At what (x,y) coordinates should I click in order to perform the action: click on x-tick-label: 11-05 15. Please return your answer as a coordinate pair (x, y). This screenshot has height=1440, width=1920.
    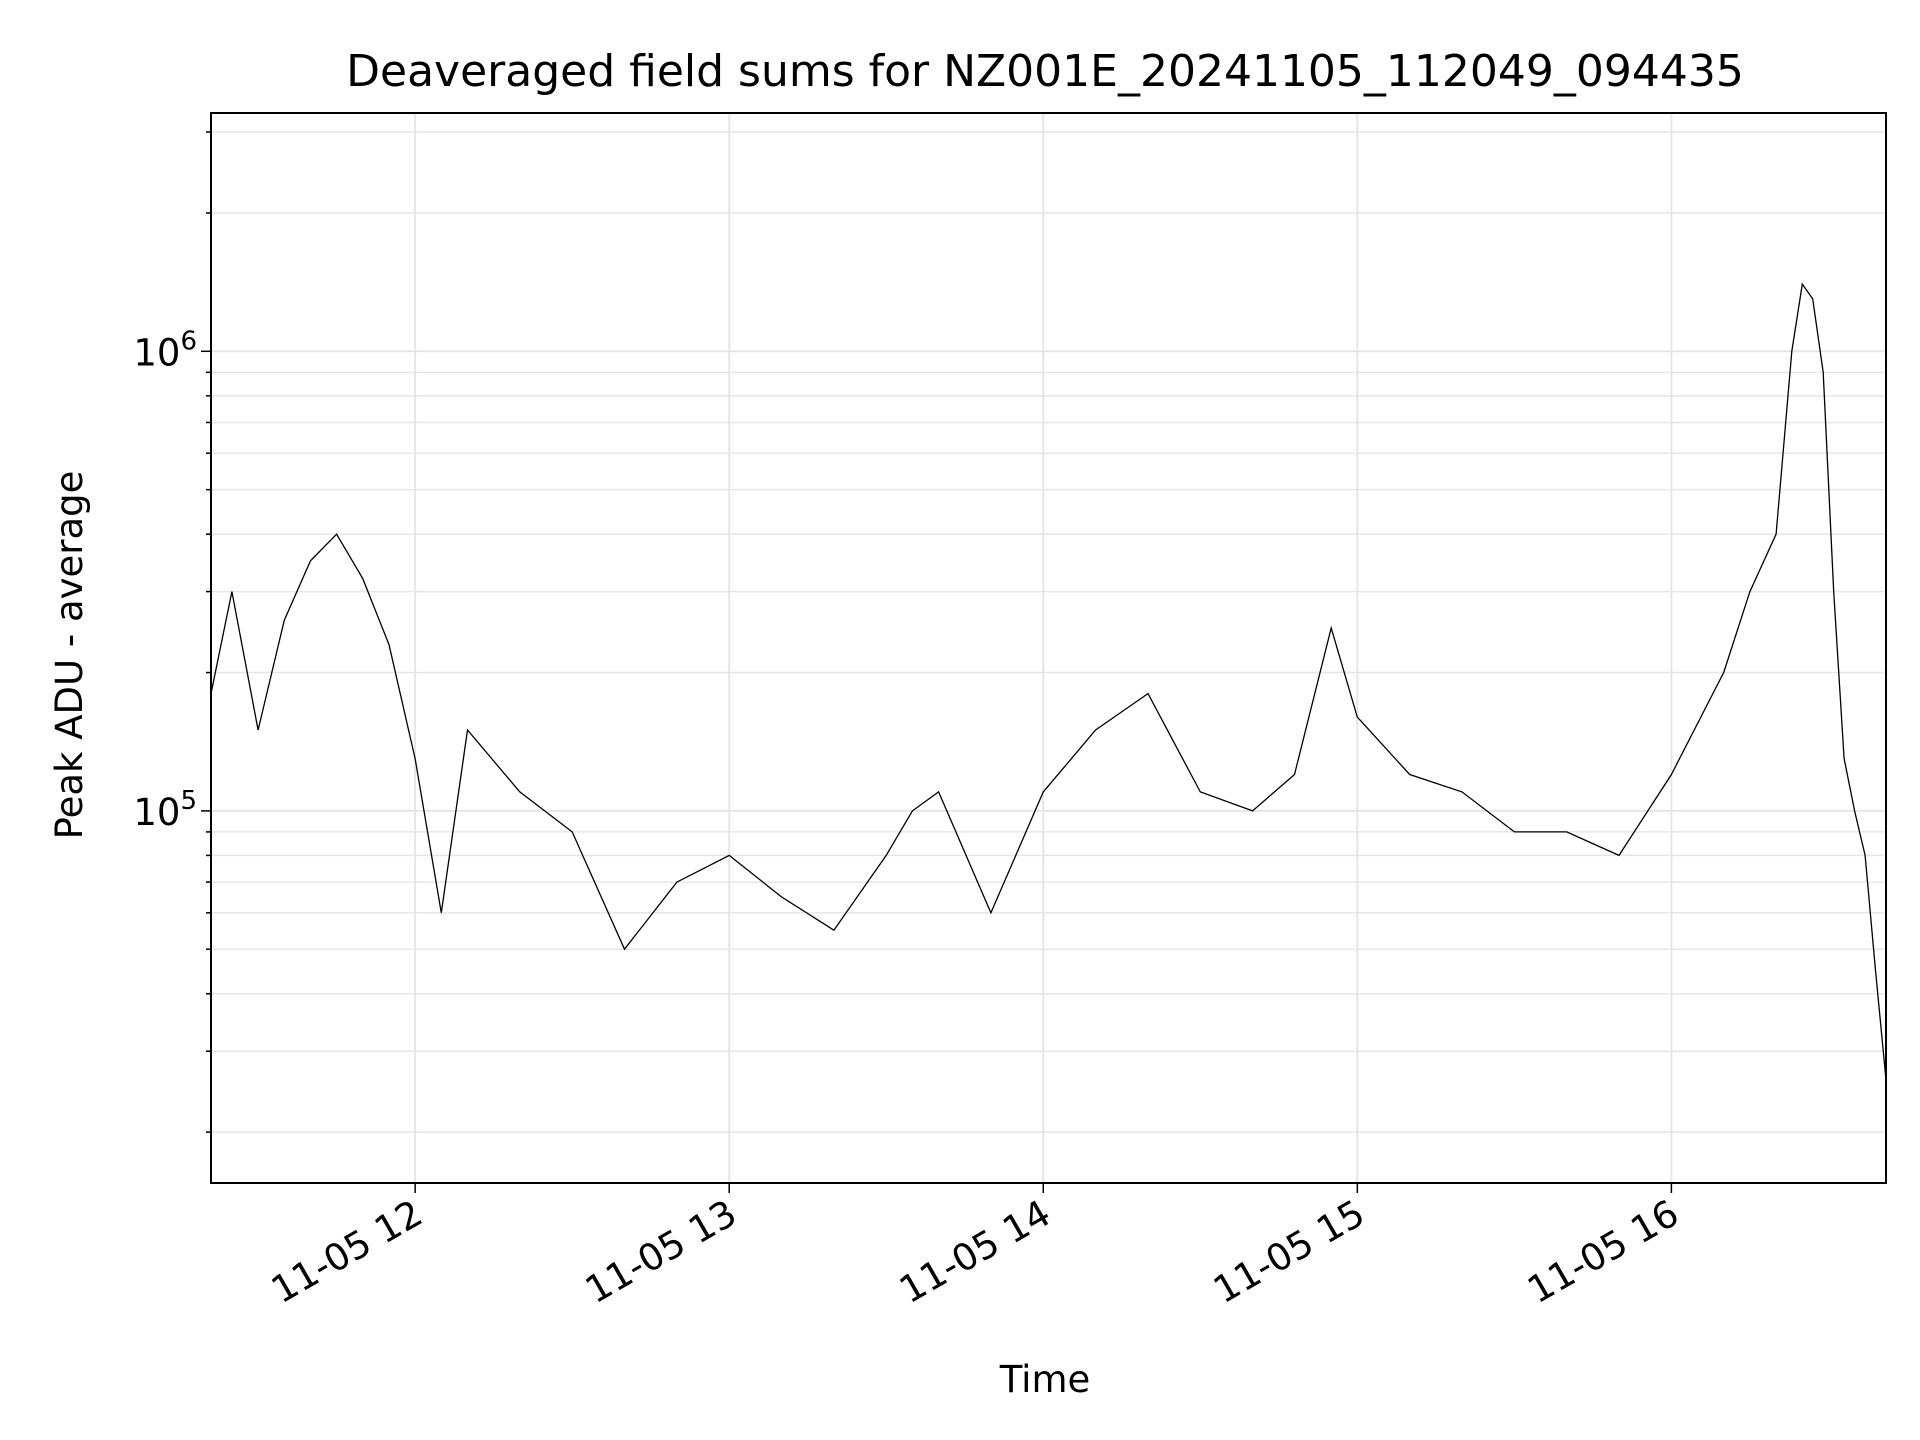
    Looking at the image, I should click on (1289, 1252).